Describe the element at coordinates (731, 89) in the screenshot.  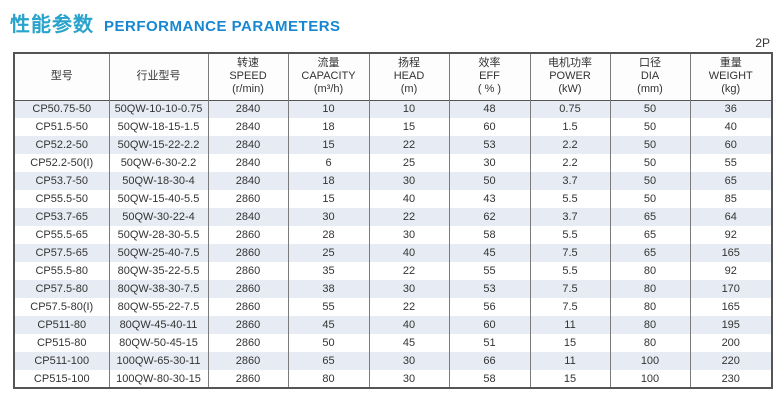
I see `column-header-line: (kg)` at that location.